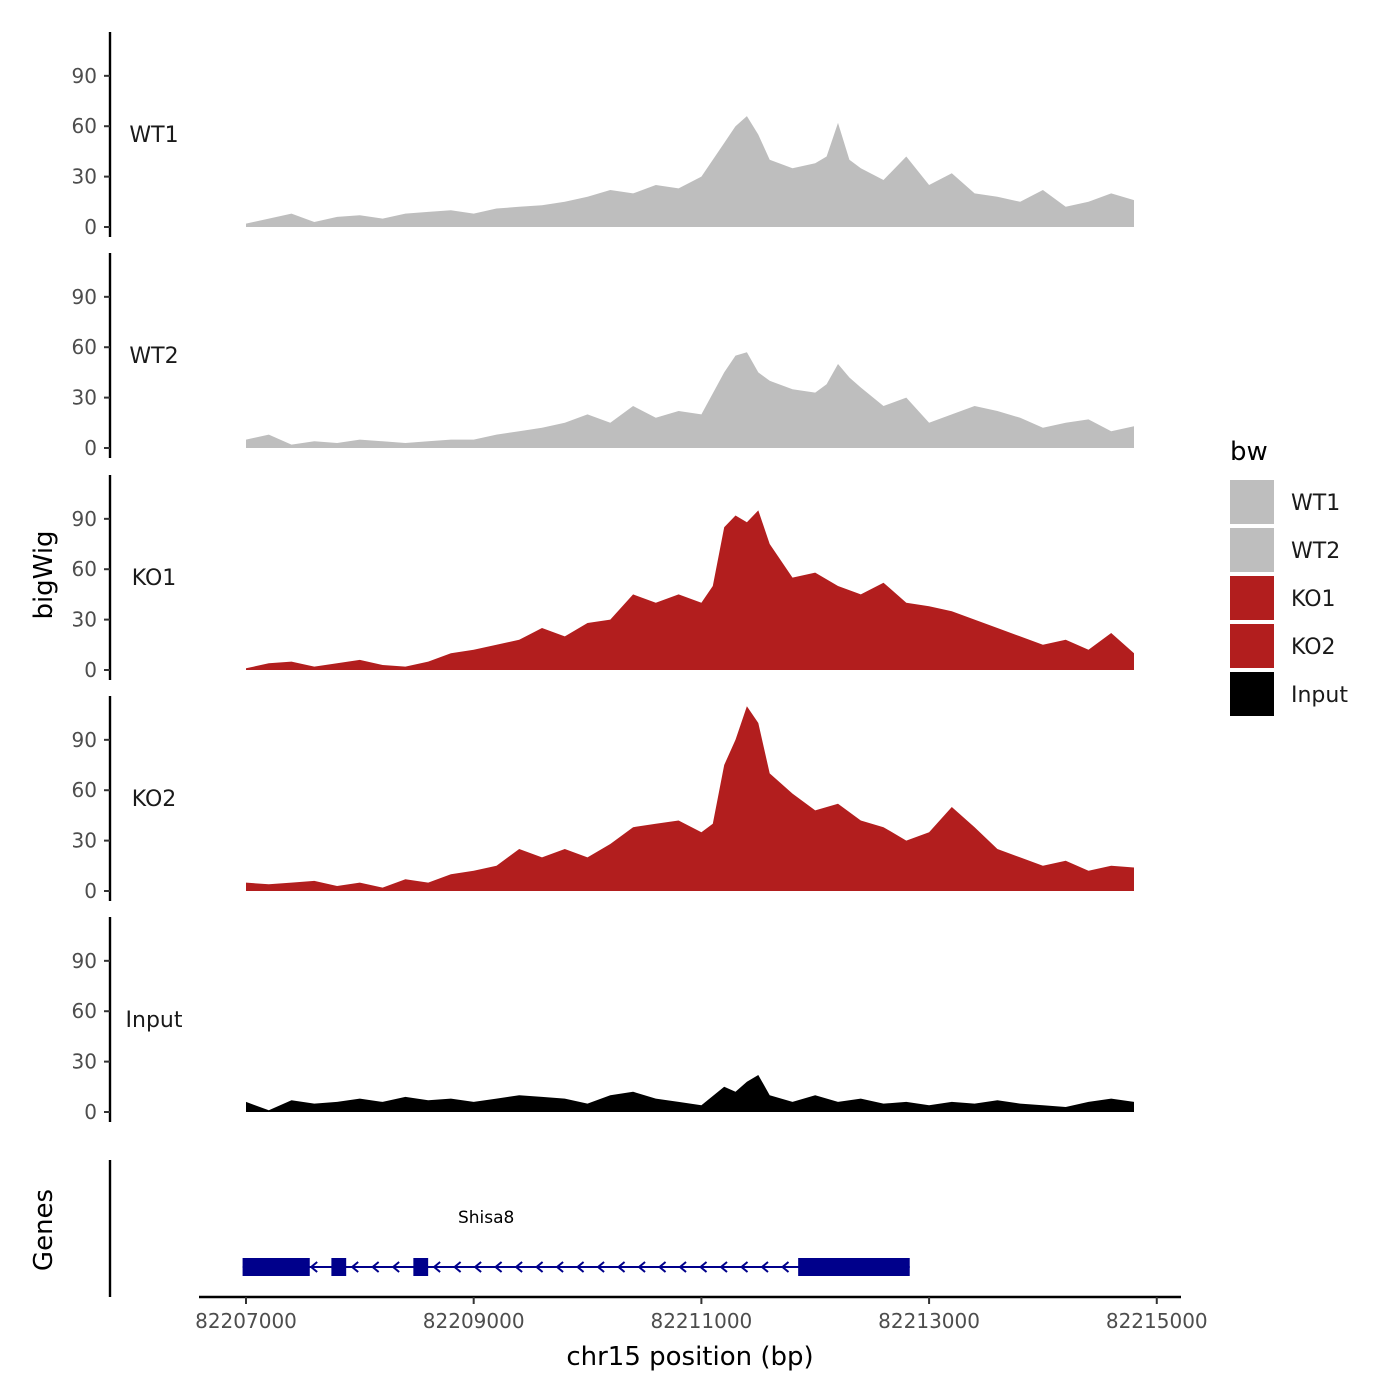 The width and height of the screenshot is (1400, 1400). Describe the element at coordinates (1313, 599) in the screenshot. I see `legend-label: KO1` at that location.